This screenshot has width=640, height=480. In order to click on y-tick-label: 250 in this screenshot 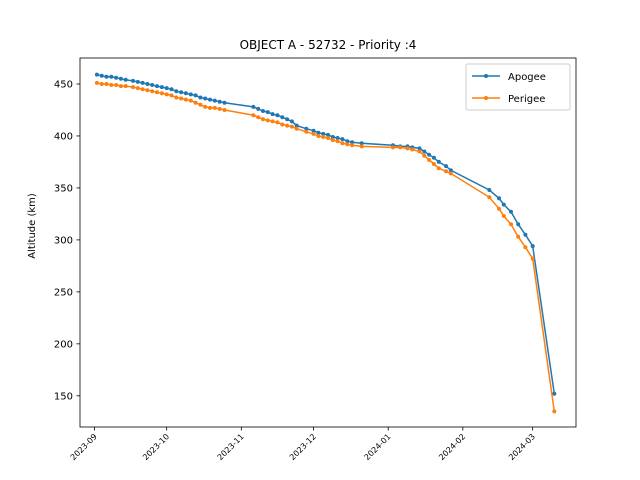, I will do `click(63, 292)`.